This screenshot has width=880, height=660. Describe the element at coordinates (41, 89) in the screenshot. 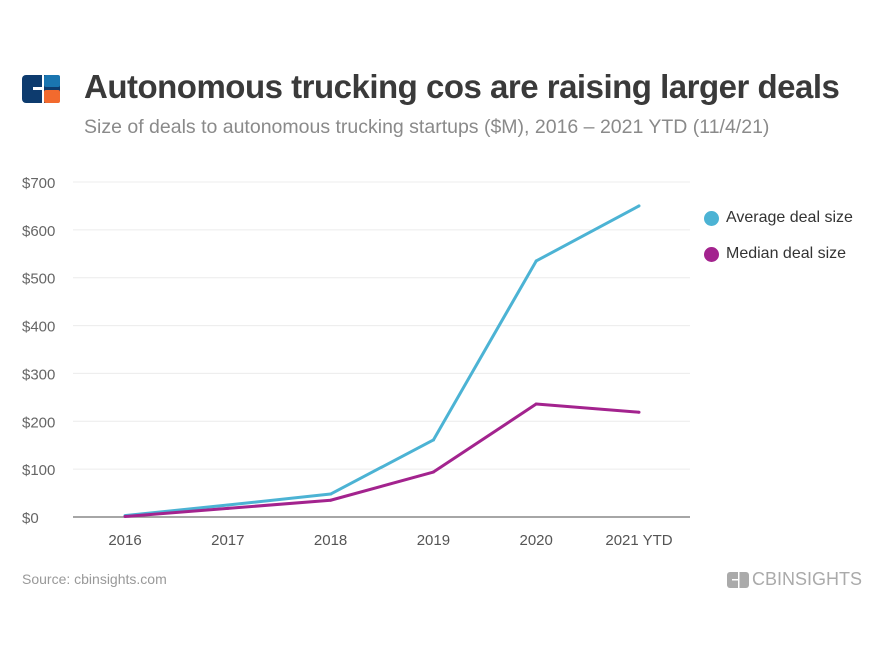

I see `cb-logo-icon` at that location.